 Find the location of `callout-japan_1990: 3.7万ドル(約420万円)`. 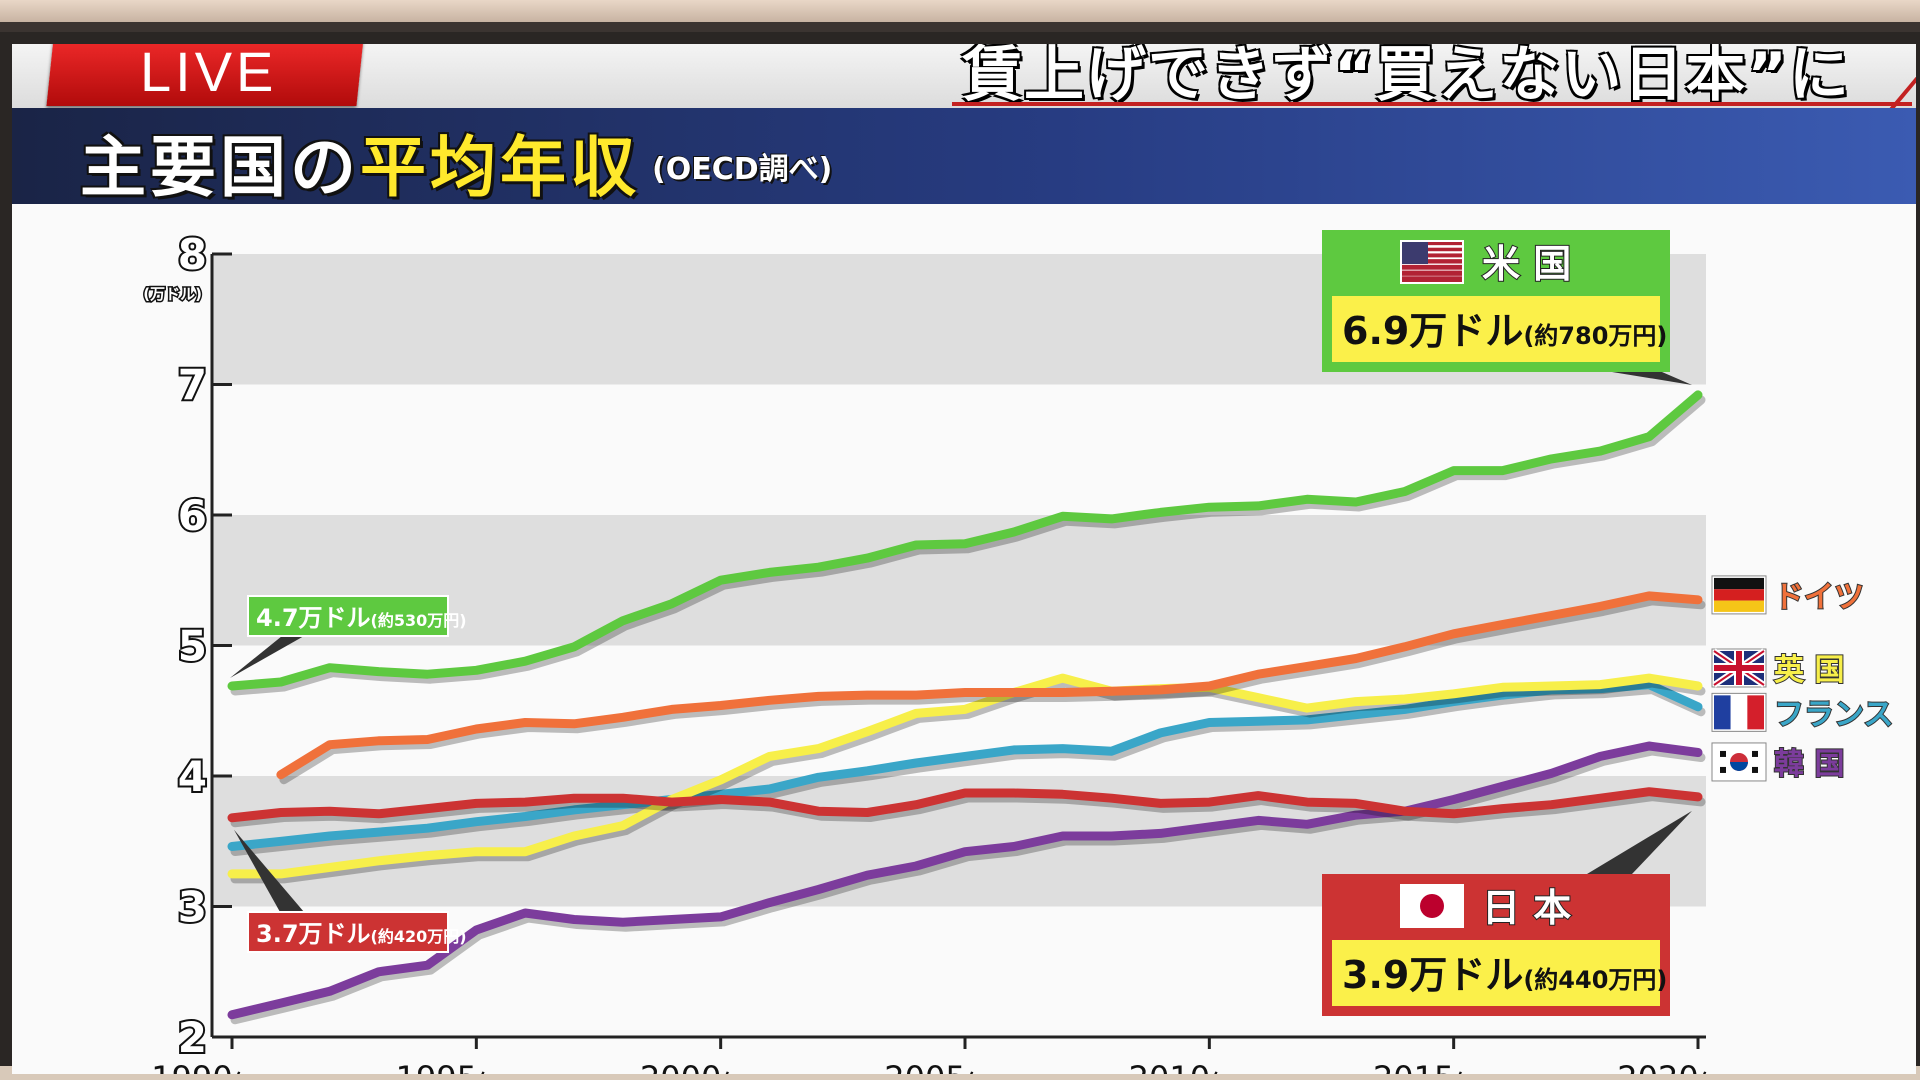

callout-japan_1990: 3.7万ドル(約420万円) is located at coordinates (350, 891).